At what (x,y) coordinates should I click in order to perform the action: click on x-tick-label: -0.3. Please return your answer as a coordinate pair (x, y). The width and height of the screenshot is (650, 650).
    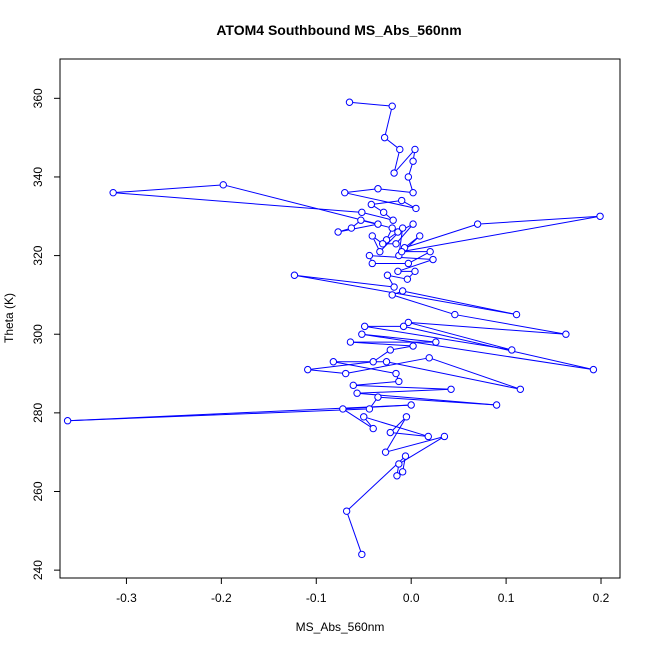
    Looking at the image, I should click on (126, 598).